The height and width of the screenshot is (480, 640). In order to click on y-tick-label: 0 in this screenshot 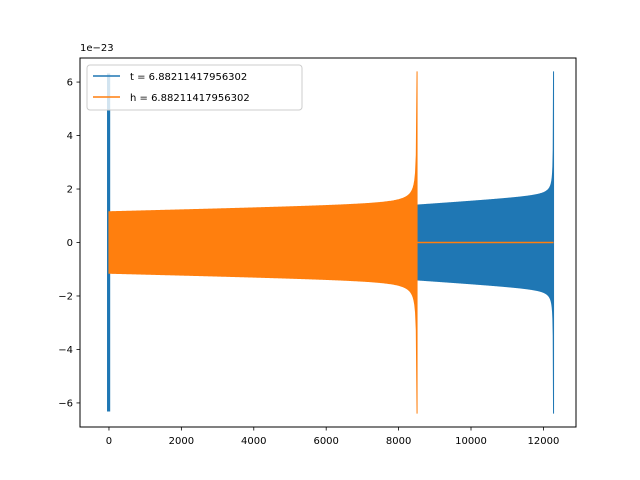, I will do `click(70, 243)`.